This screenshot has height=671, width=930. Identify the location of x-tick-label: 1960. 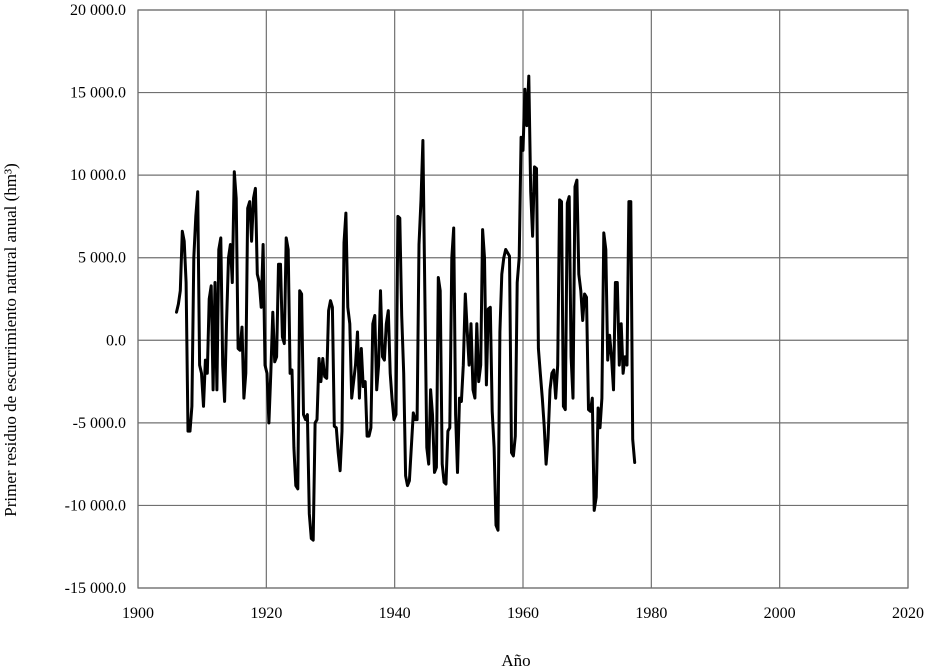
(523, 613).